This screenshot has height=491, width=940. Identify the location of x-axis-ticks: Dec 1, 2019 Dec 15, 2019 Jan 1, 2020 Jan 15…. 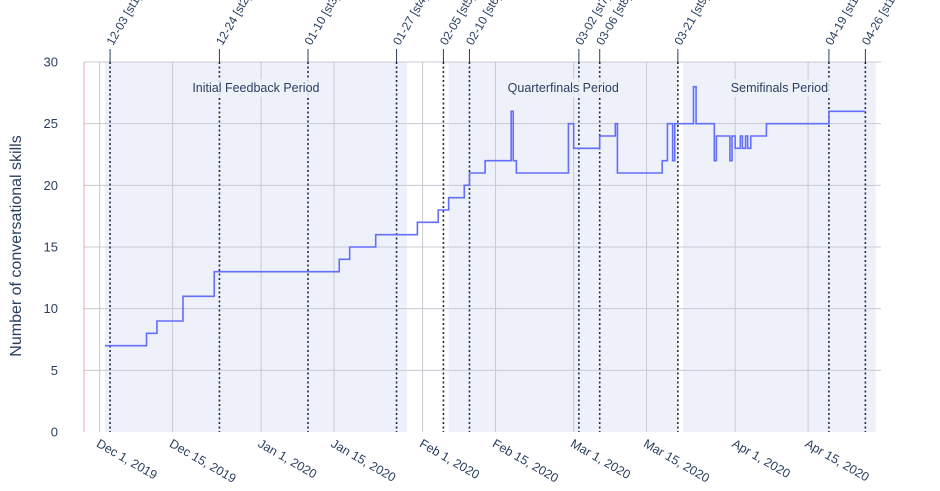
(482, 460).